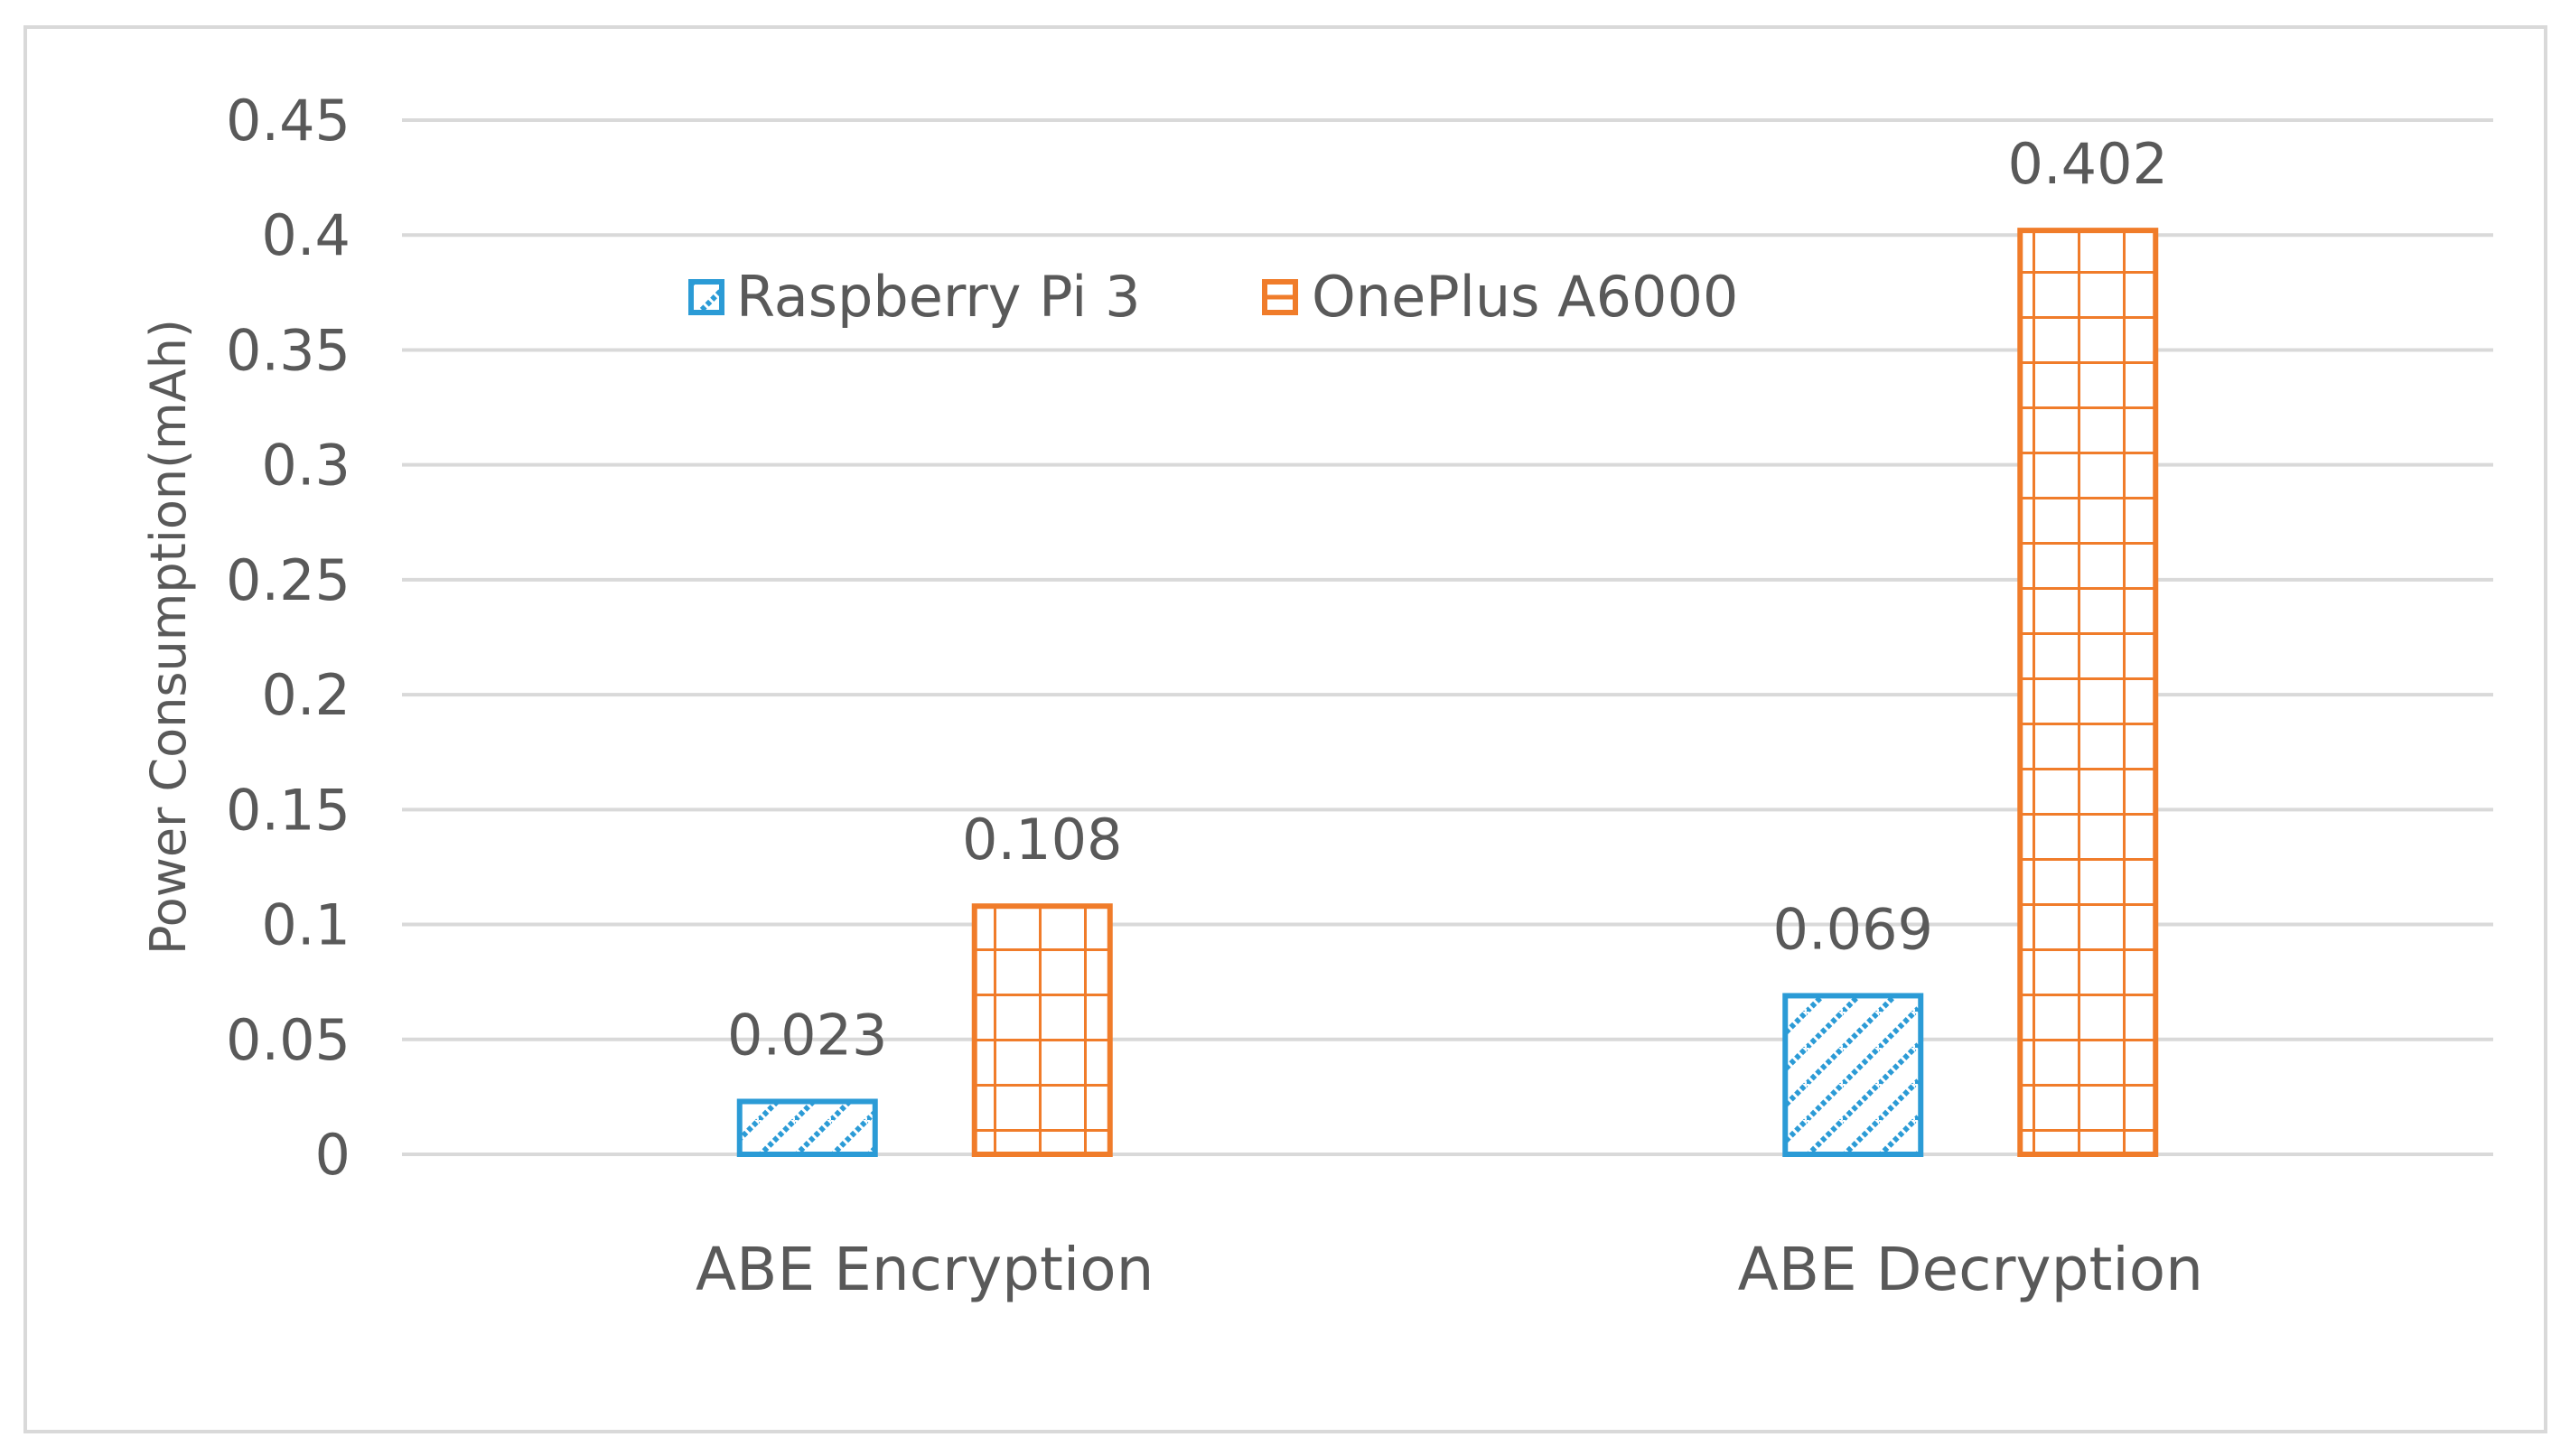 The height and width of the screenshot is (1456, 2570). I want to click on legend-label-oneplus-a6000: OnePlus A6000, so click(1525, 297).